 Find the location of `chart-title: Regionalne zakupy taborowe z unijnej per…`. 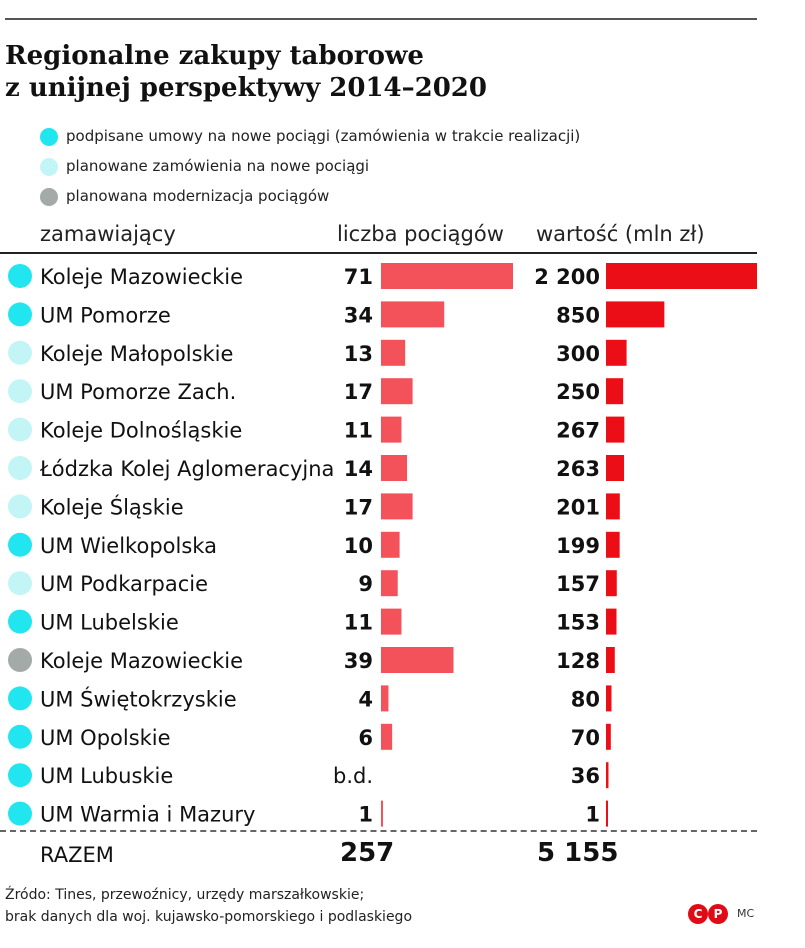

chart-title: Regionalne zakupy taborowe z unijnej per… is located at coordinates (385, 72).